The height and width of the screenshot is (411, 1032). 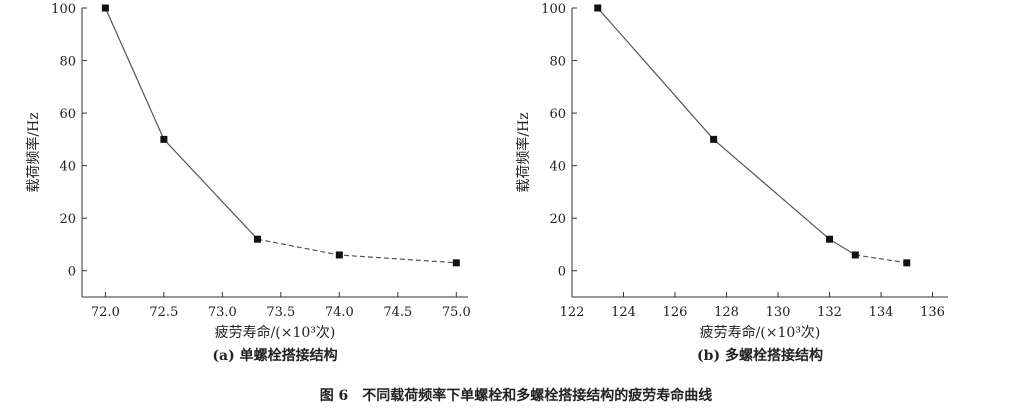 What do you see at coordinates (163, 312) in the screenshot?
I see `x-tick-label: 72.5` at bounding box center [163, 312].